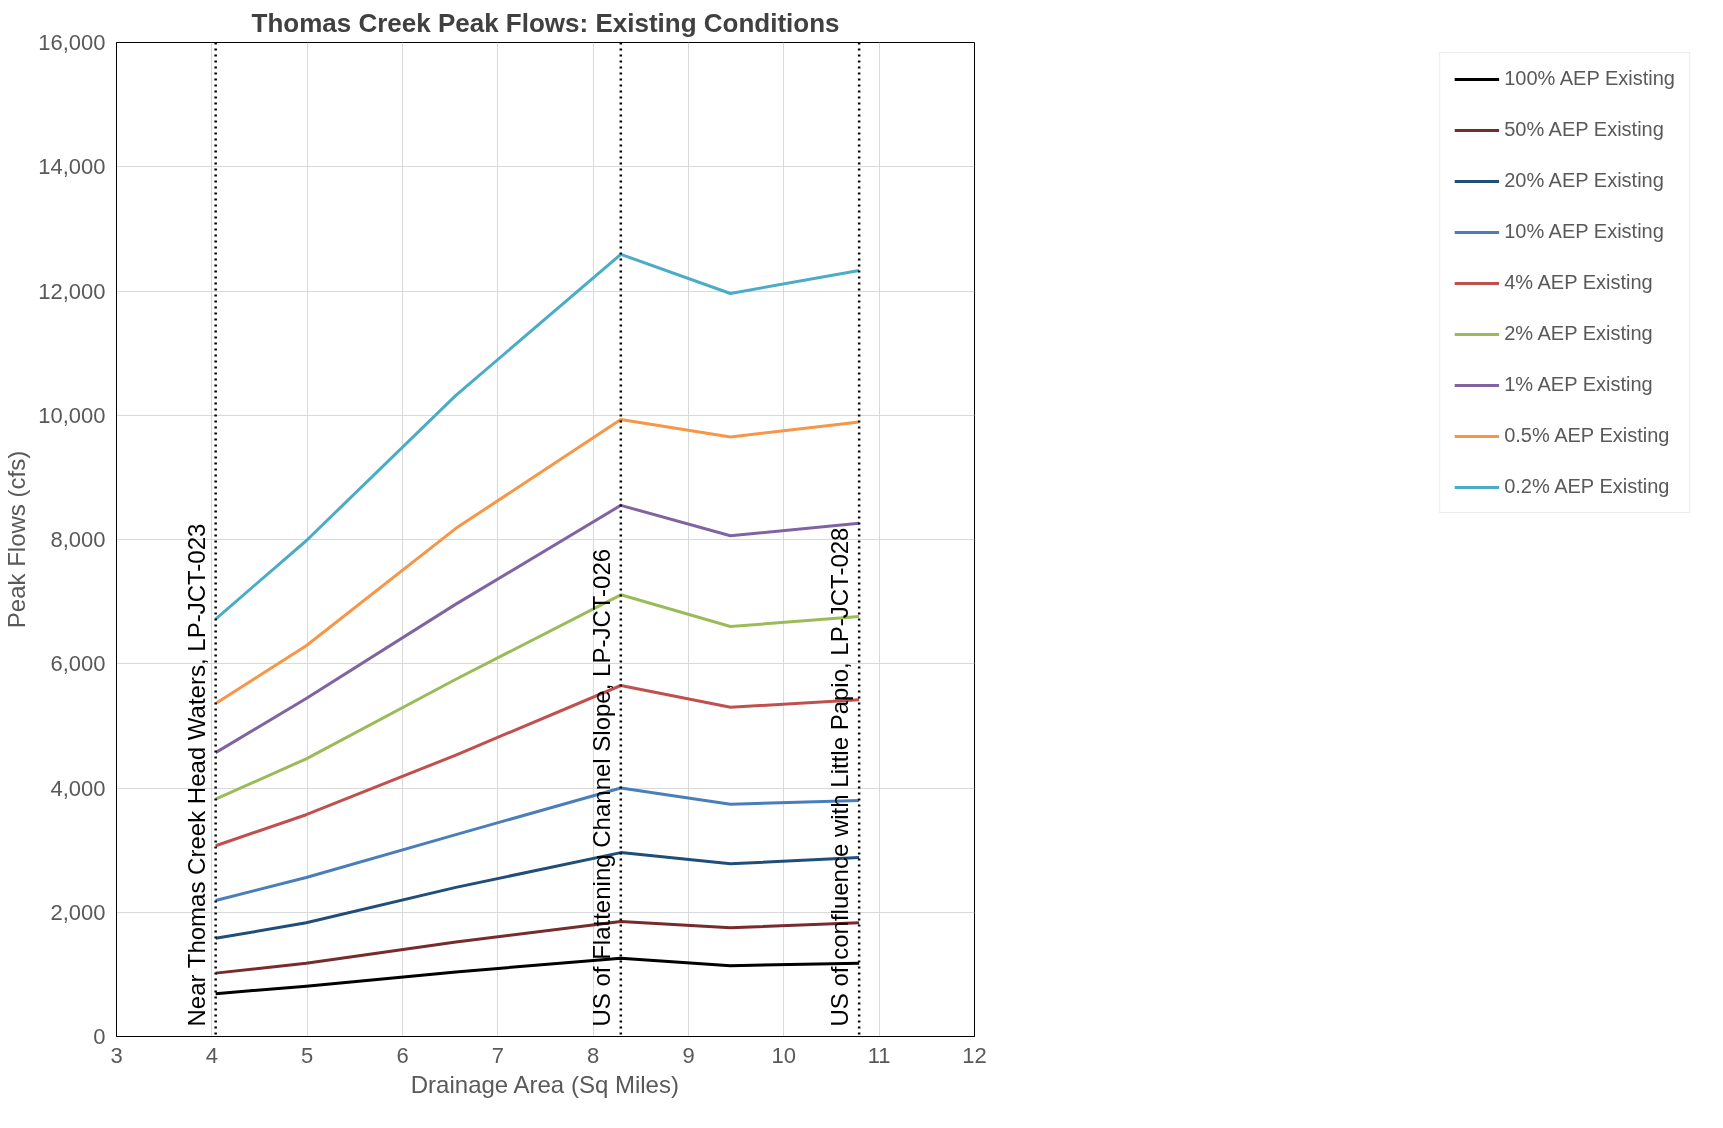 The width and height of the screenshot is (1723, 1128). I want to click on x-tick-label: 7, so click(497, 1055).